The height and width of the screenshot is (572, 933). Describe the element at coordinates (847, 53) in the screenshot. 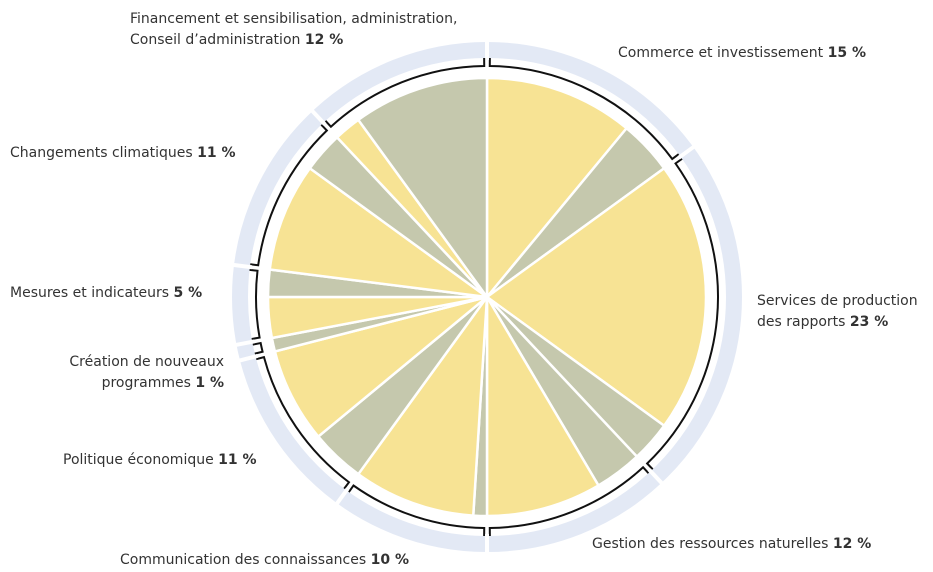

I see `value-label: 15 %` at that location.